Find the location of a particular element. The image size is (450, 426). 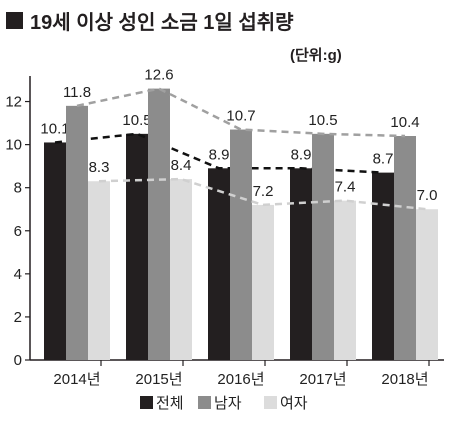

y-tick-label: 2 is located at coordinates (18, 317).